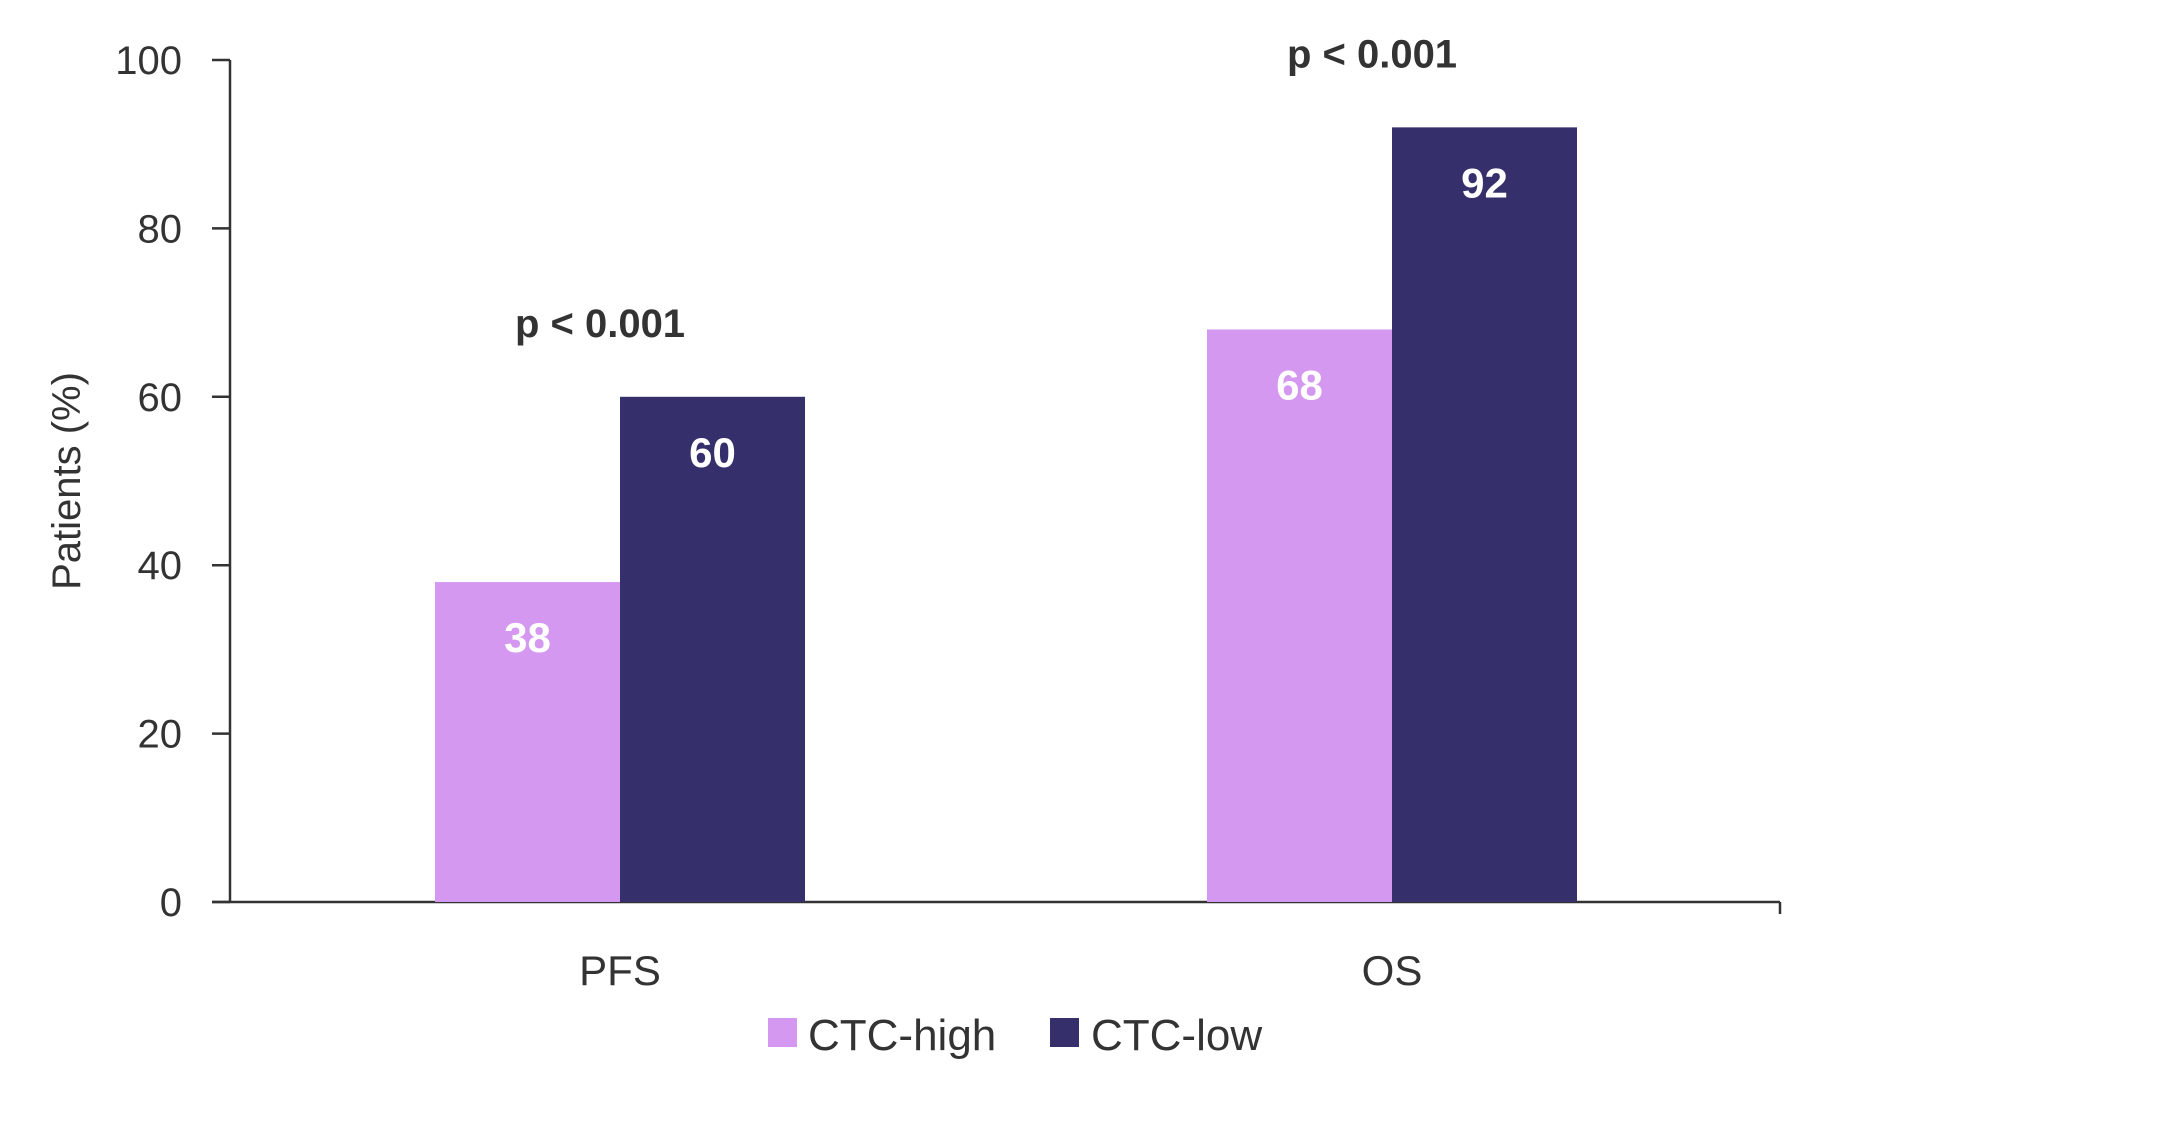 Image resolution: width=2182 pixels, height=1144 pixels. What do you see at coordinates (67, 481) in the screenshot?
I see `y-axis-label: Patients (%)` at bounding box center [67, 481].